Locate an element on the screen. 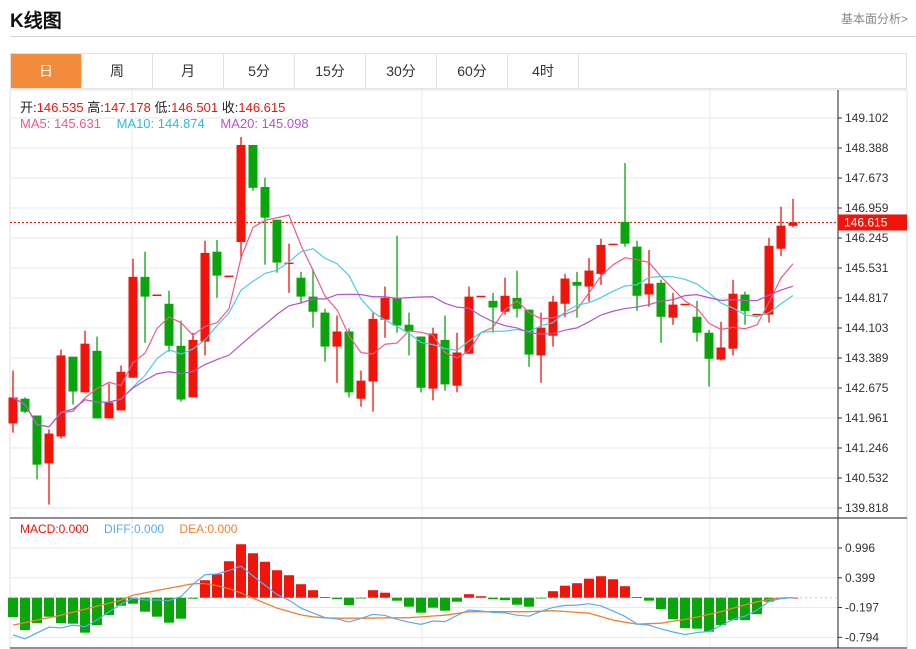 This screenshot has height=649, width=916. price-tick-label: 149.102 is located at coordinates (867, 118).